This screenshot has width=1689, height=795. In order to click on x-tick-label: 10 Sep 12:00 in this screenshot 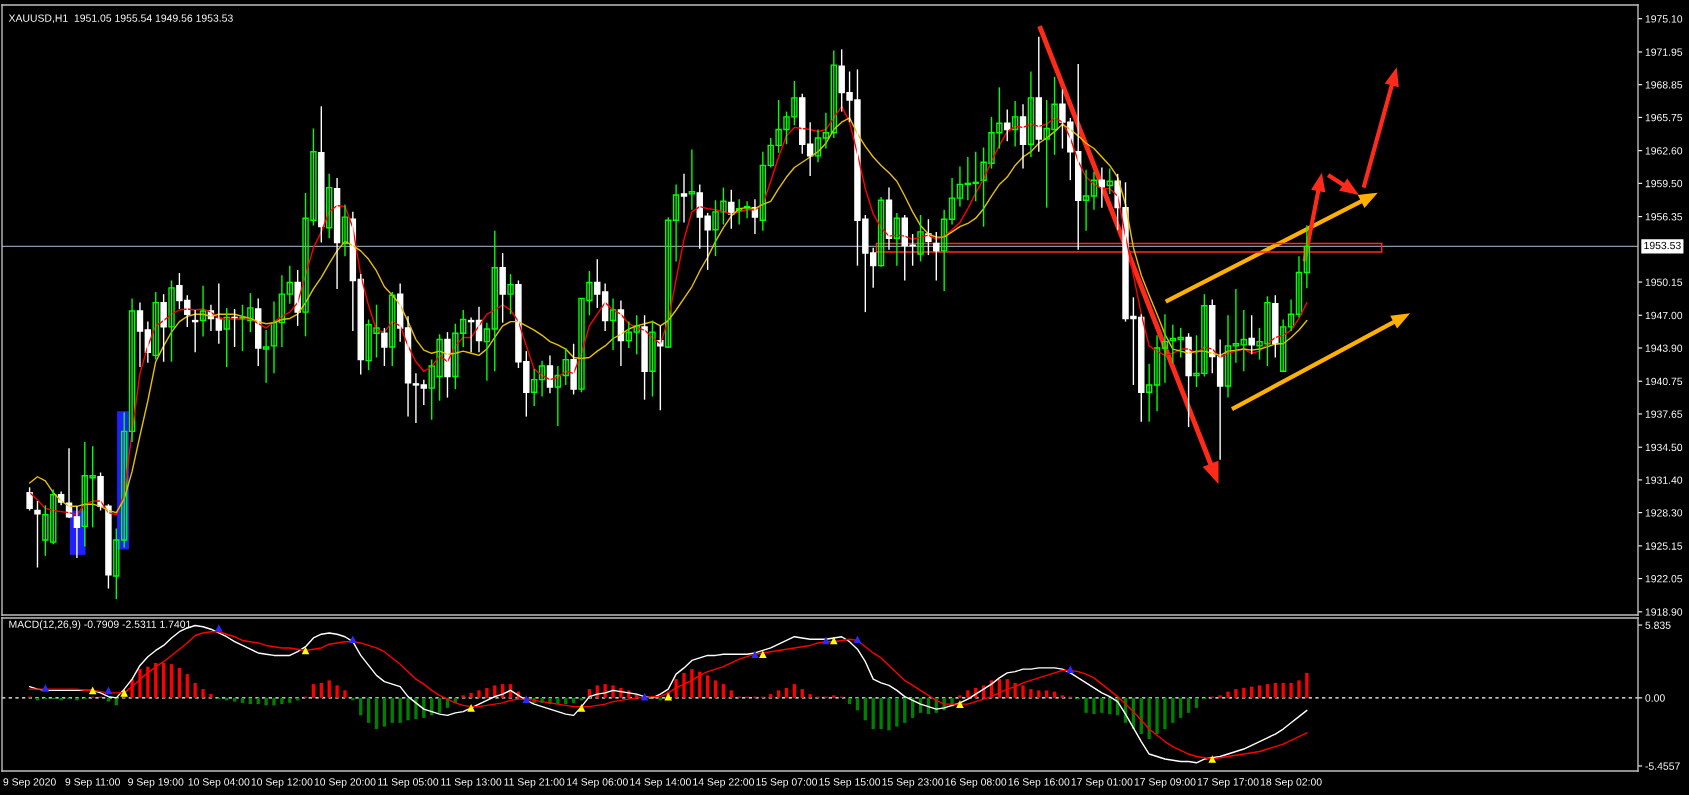, I will do `click(282, 783)`.